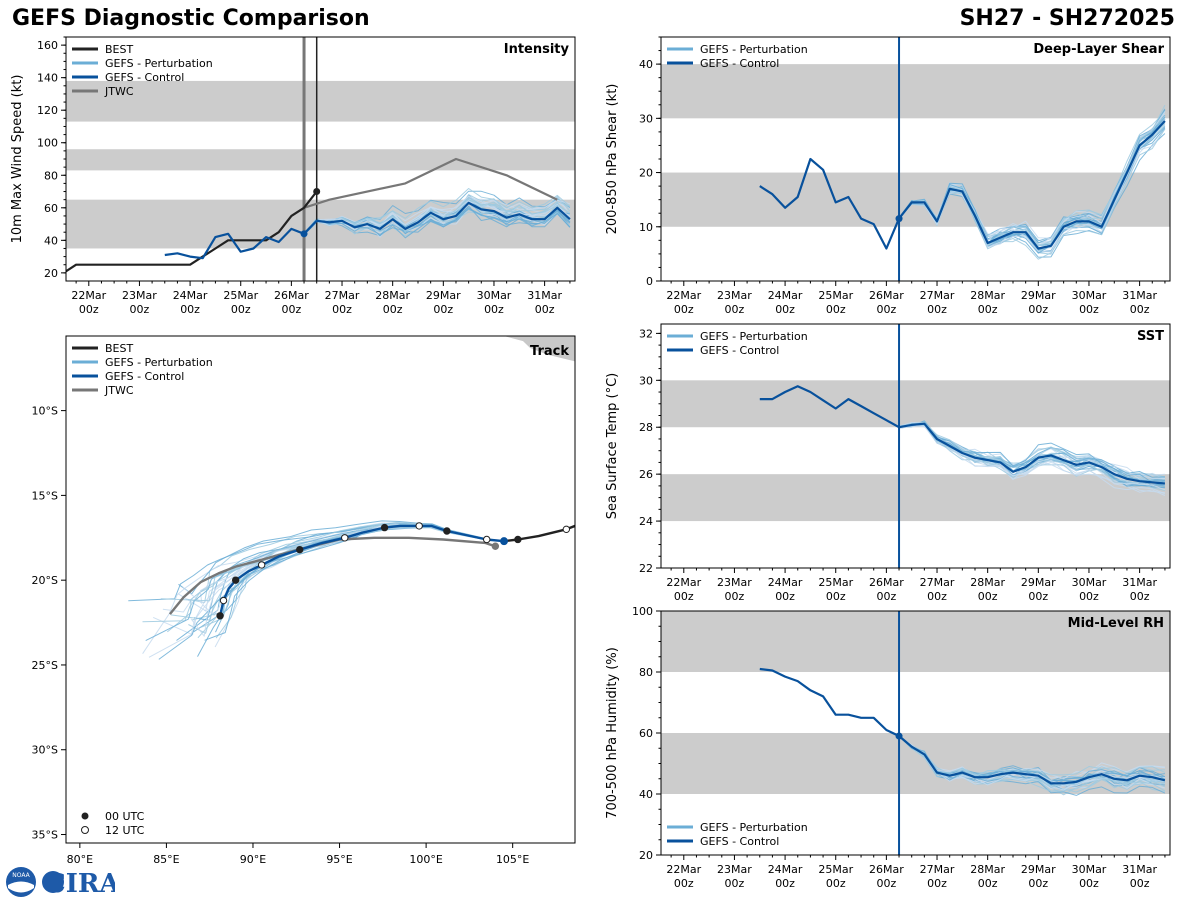 The width and height of the screenshot is (1200, 900). I want to click on y-axis-label: 10m Max Wind Speed (kt), so click(17, 159).